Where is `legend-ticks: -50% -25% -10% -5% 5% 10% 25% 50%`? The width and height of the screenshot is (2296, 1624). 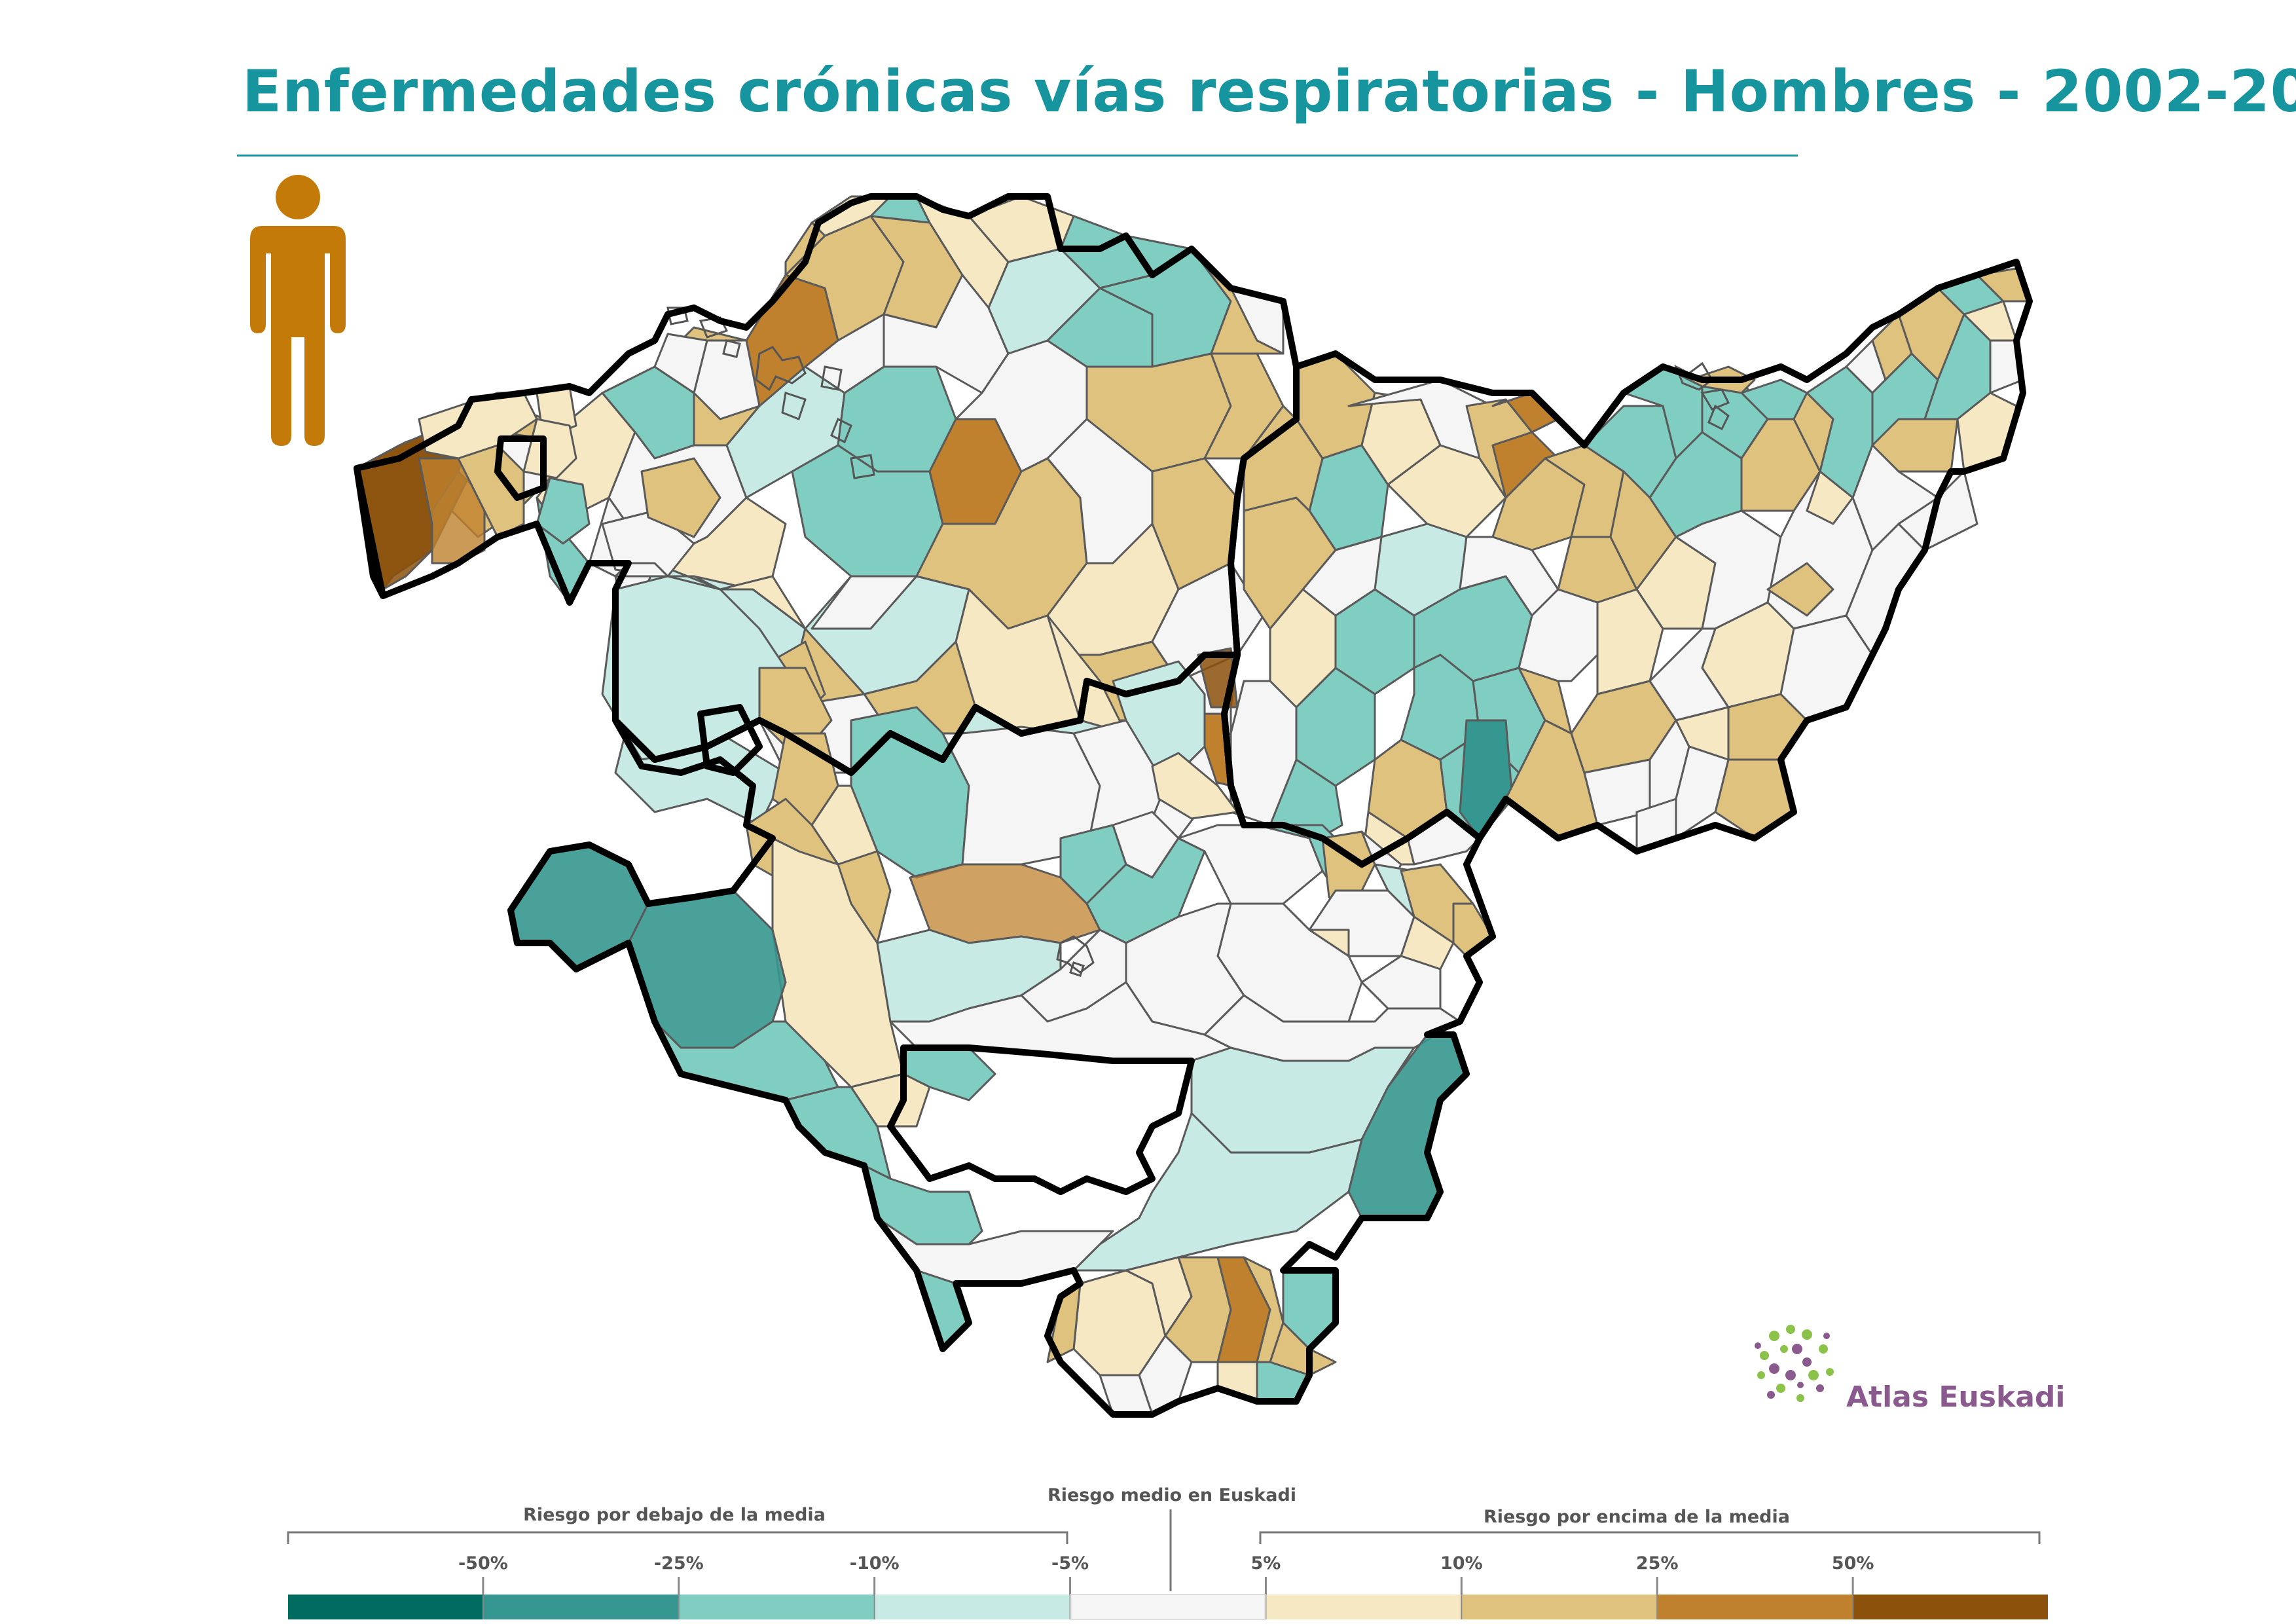
legend-ticks: -50% -25% -10% -5% 5% 10% 25% 50% is located at coordinates (1166, 1586).